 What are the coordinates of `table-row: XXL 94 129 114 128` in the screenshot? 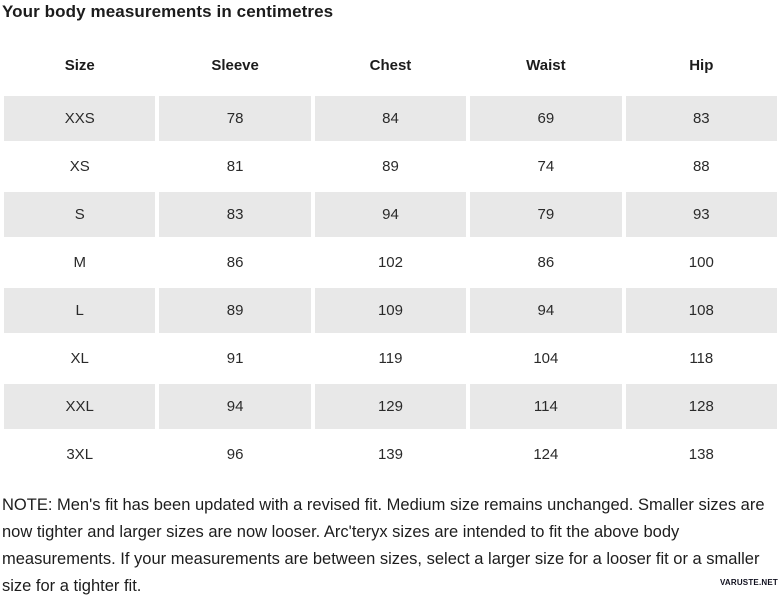 It's located at (390, 406).